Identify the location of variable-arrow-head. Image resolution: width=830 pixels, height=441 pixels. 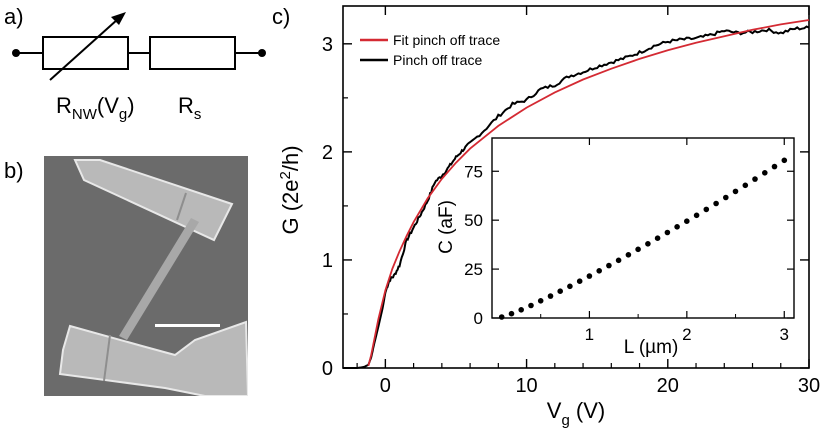
(118, 18).